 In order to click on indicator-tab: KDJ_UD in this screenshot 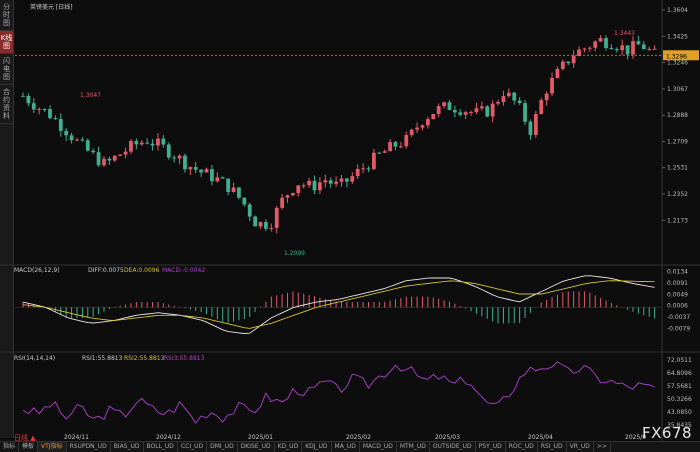, I will do `click(317, 447)`.